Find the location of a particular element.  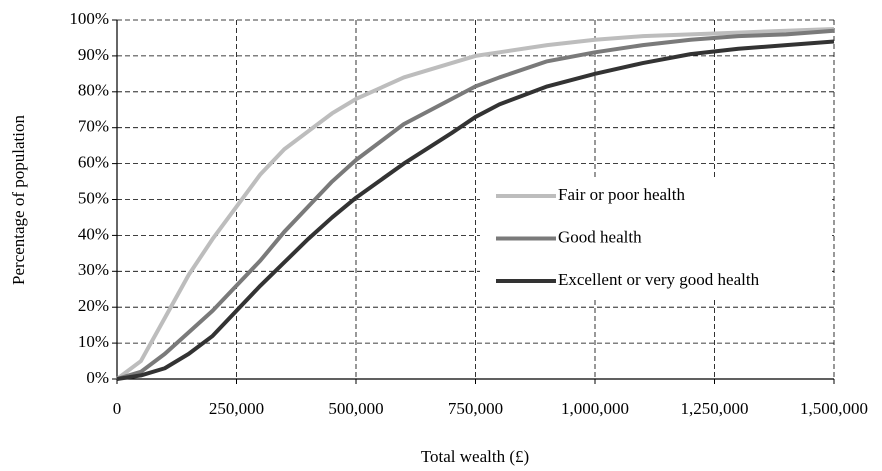

y-axis-label: Percentage of population is located at coordinates (18, 200).